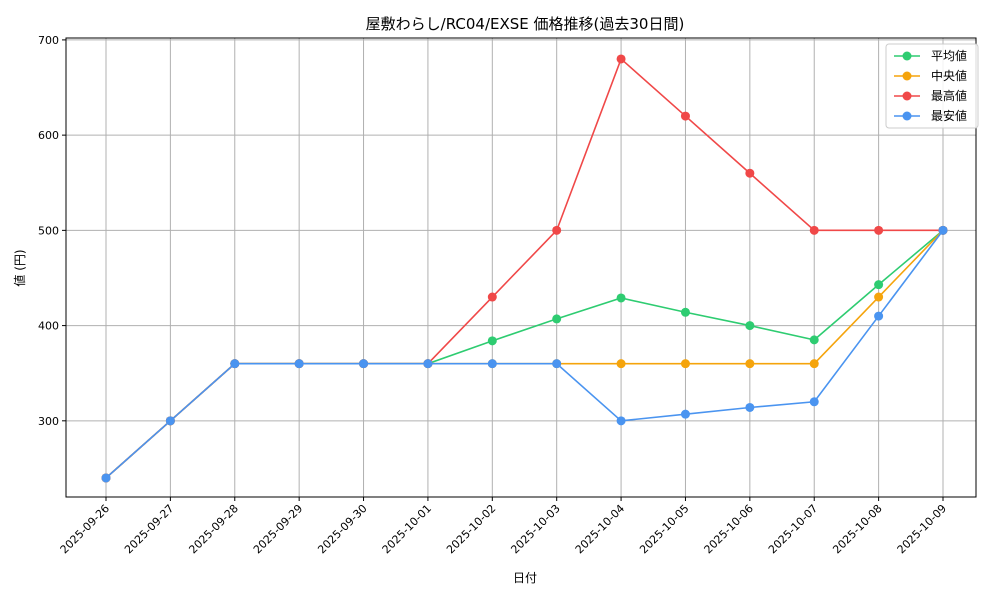 This screenshot has height=600, width=1000. What do you see at coordinates (949, 115) in the screenshot?
I see `legend-label: 最安値` at bounding box center [949, 115].